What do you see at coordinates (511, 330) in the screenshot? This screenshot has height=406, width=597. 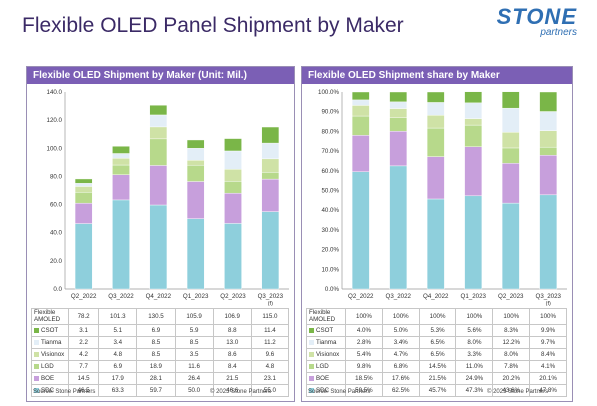 I see `value-cell: 8.3%` at bounding box center [511, 330].